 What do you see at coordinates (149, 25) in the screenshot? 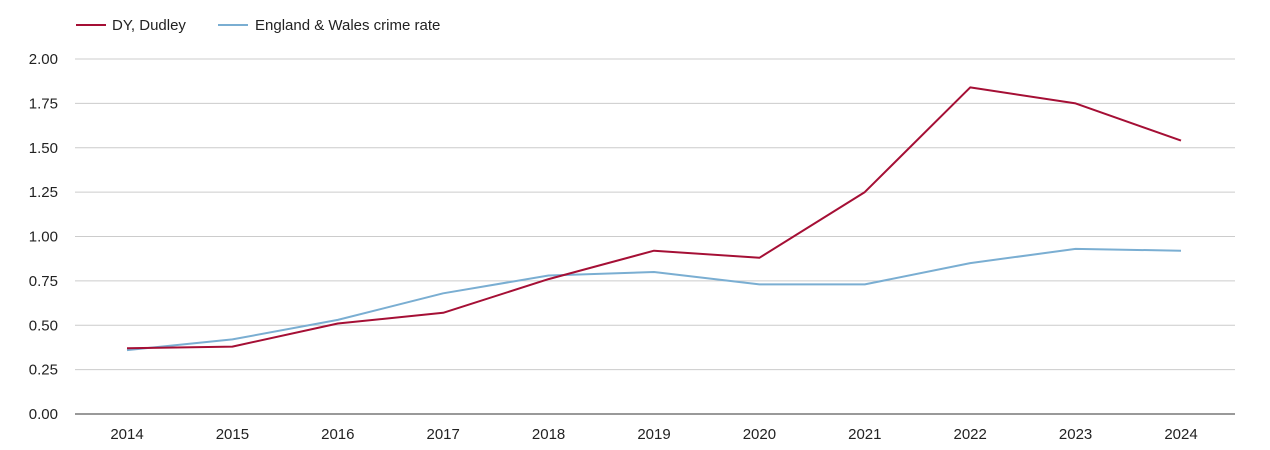
I see `legend-label-dudley: DY, Dudley` at bounding box center [149, 25].